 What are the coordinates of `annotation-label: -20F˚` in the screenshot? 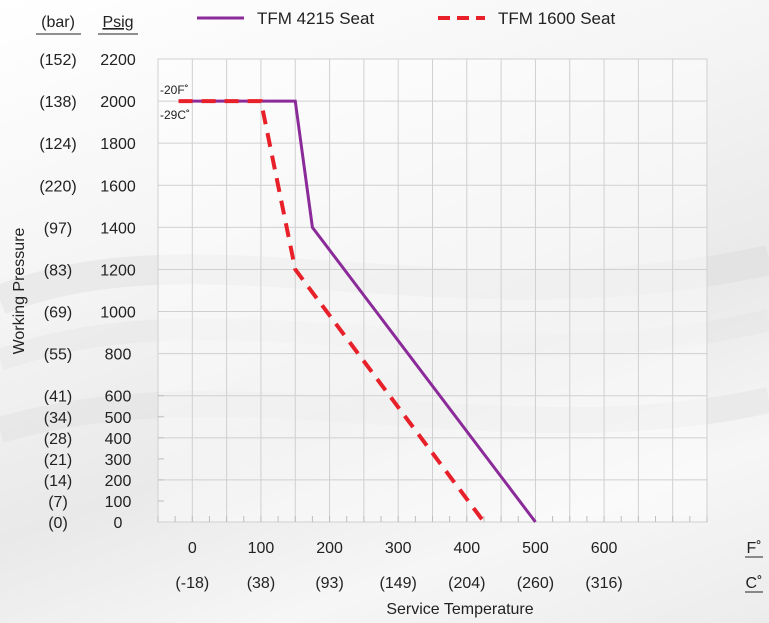 It's located at (174, 90).